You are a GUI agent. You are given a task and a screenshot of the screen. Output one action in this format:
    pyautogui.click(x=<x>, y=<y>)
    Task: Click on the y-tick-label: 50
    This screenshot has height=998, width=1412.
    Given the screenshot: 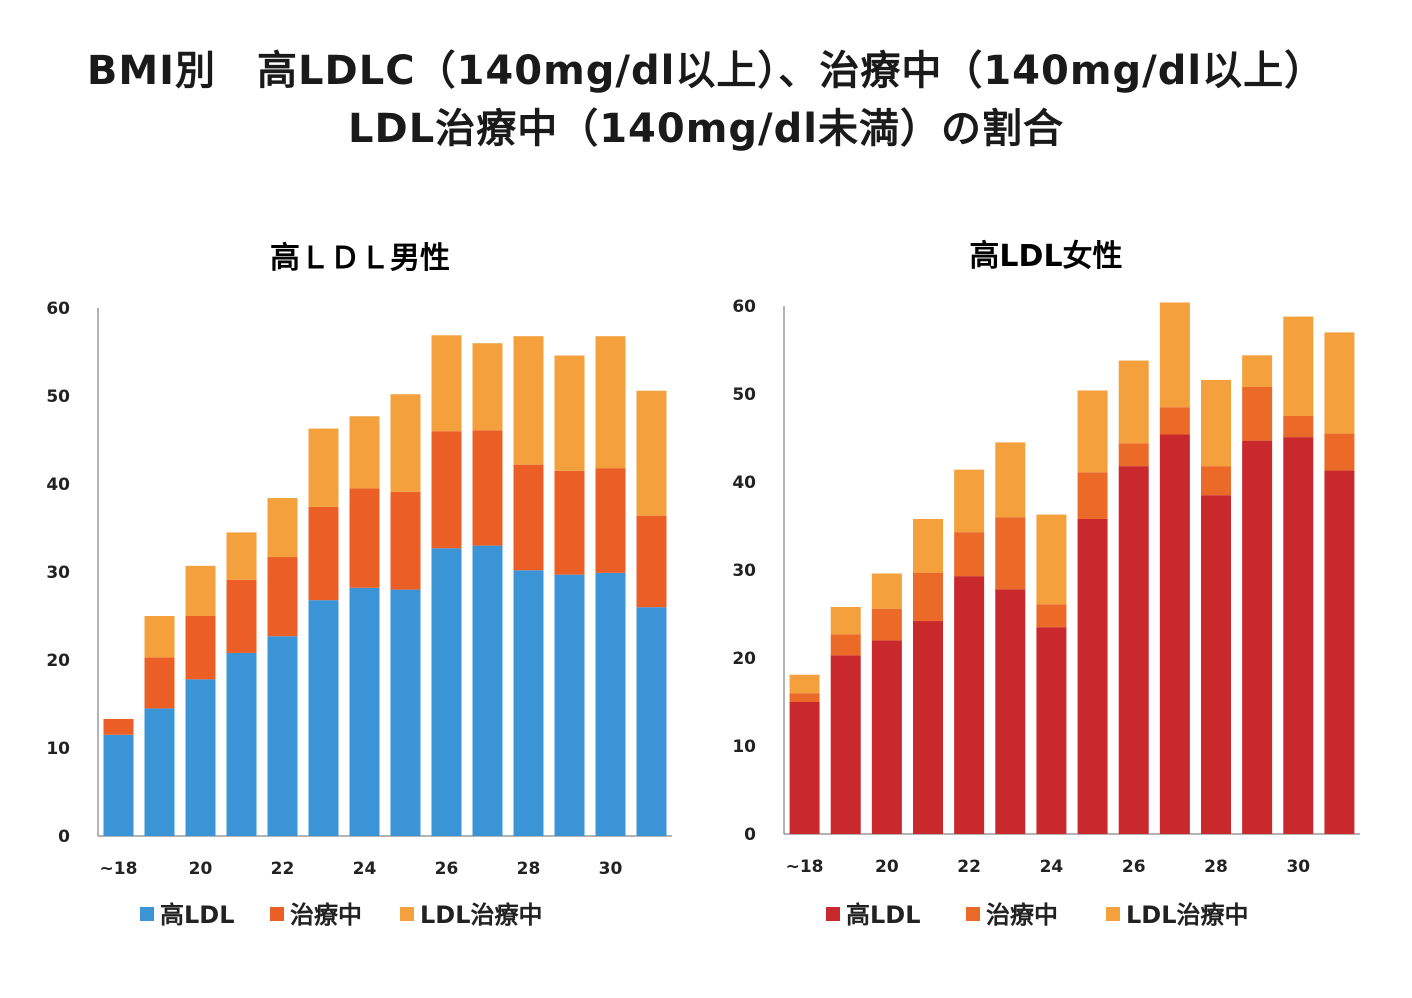 What is the action you would take?
    pyautogui.click(x=744, y=395)
    